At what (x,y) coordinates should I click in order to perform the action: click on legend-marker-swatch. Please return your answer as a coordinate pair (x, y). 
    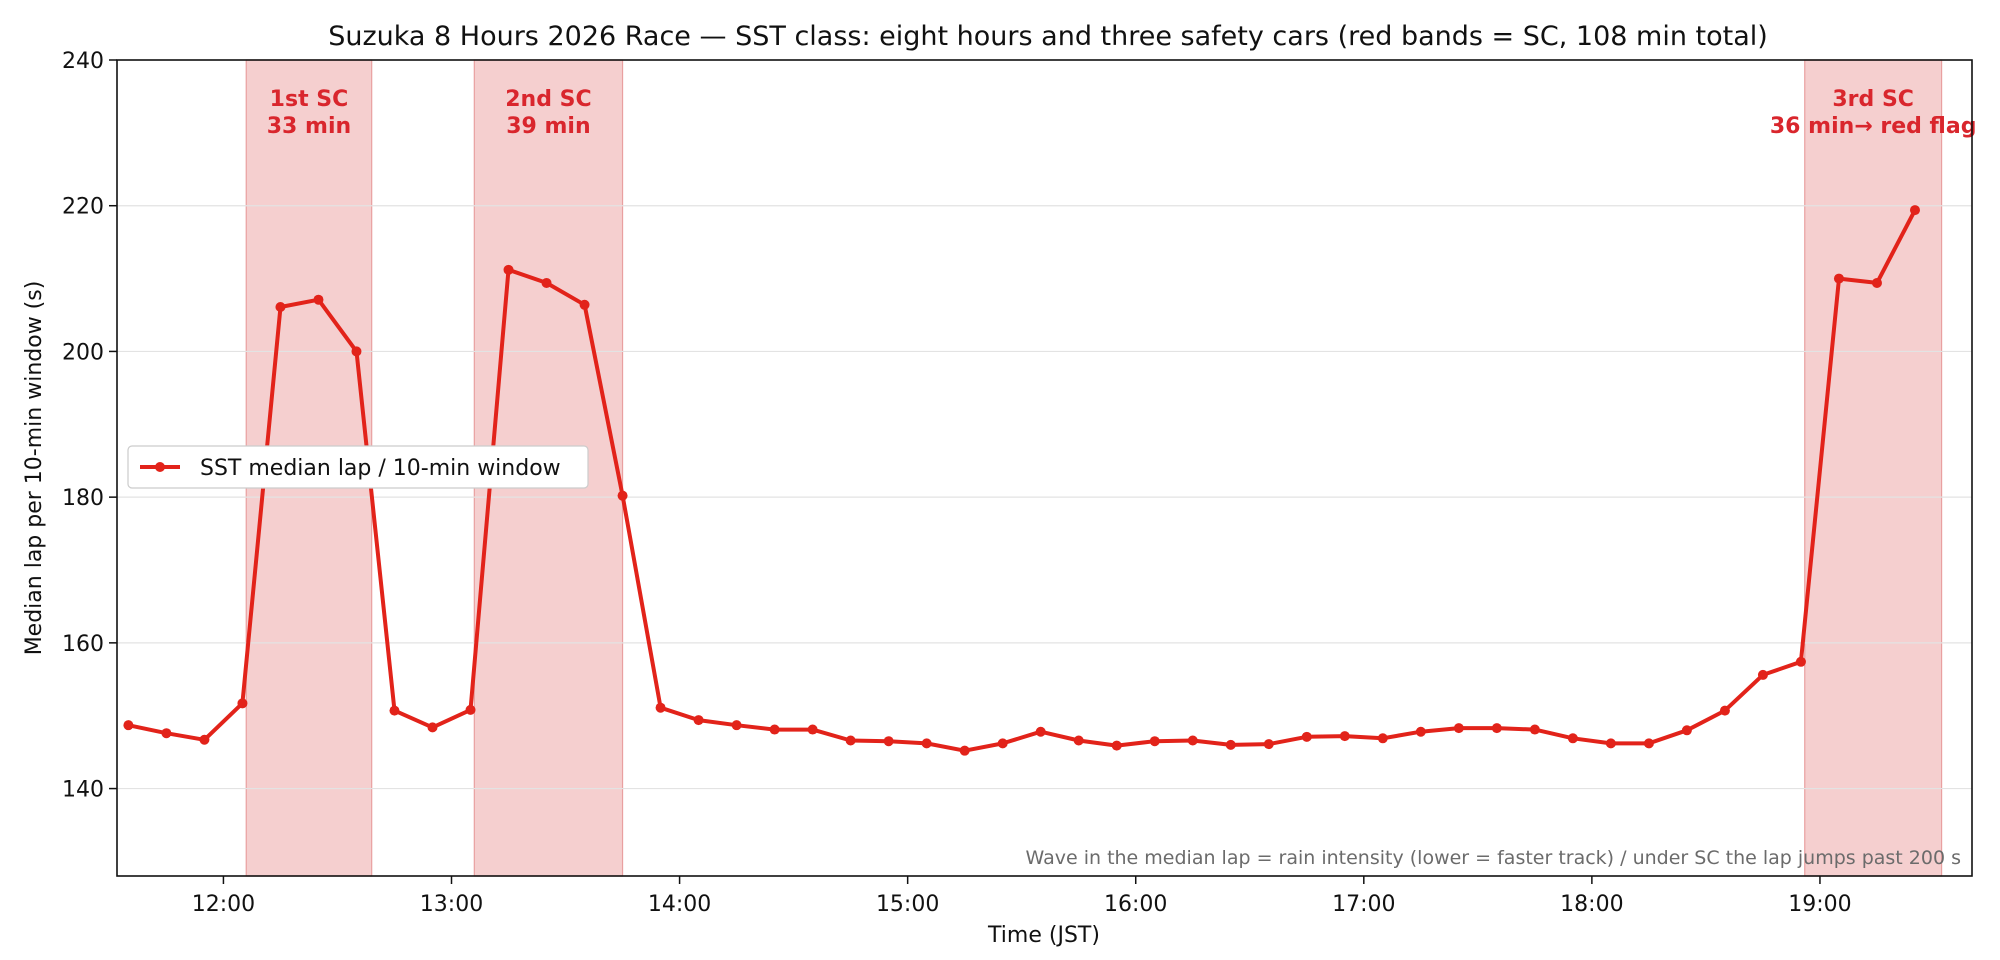
    Looking at the image, I should click on (160, 467).